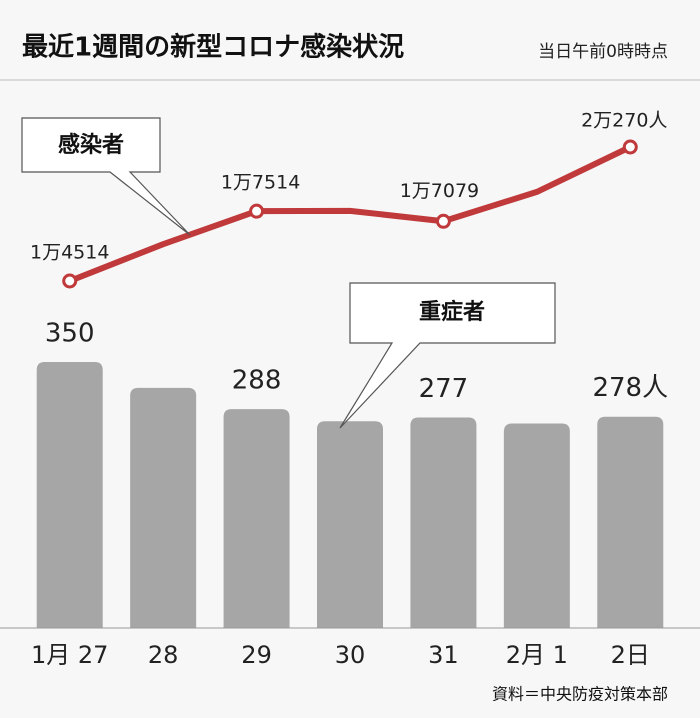 The image size is (700, 718). I want to click on legend-label: 感染者, so click(91, 145).